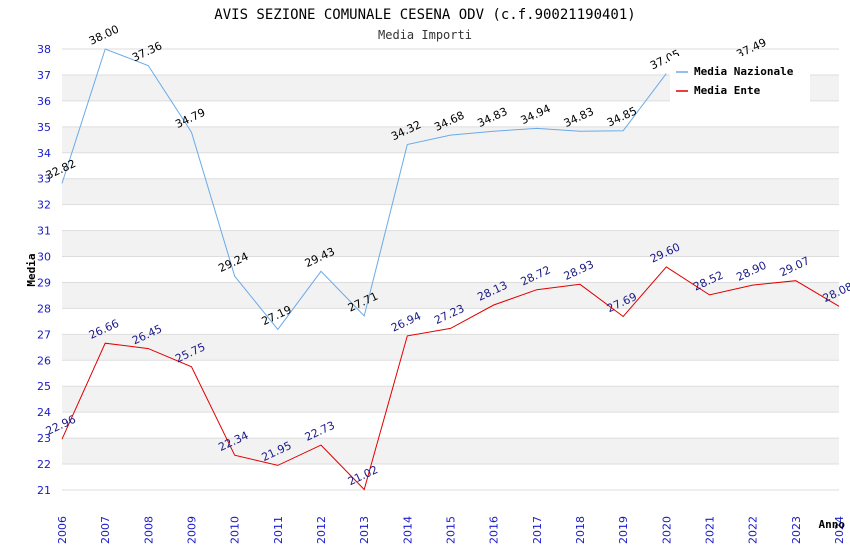 The image size is (850, 550). I want to click on y-tick-label: 31, so click(44, 231).